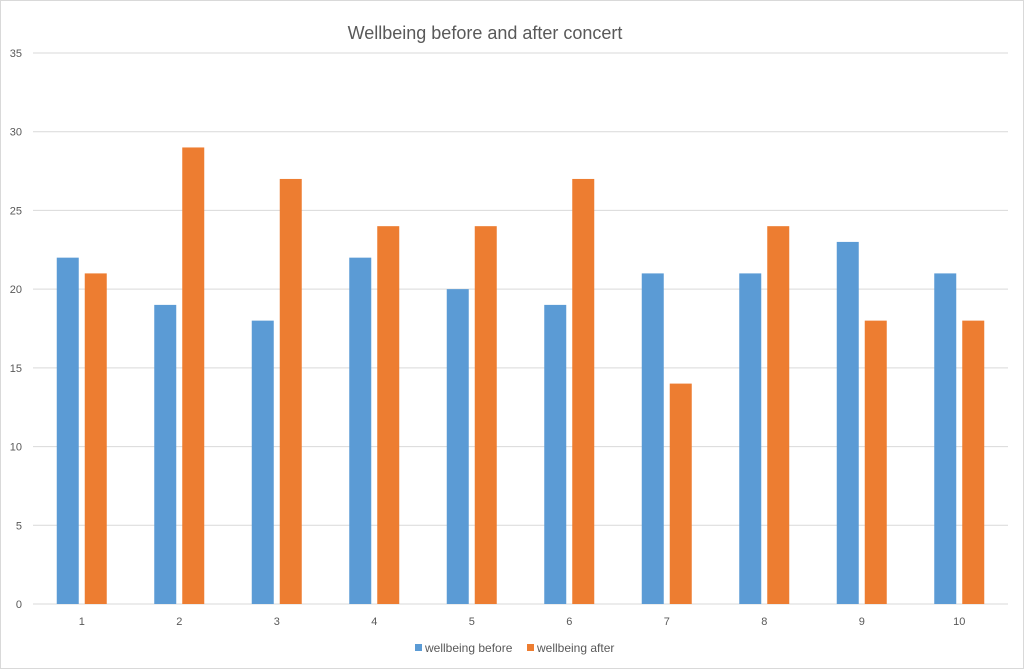 This screenshot has width=1024, height=669. Describe the element at coordinates (16, 133) in the screenshot. I see `y-tick-label: 30` at that location.